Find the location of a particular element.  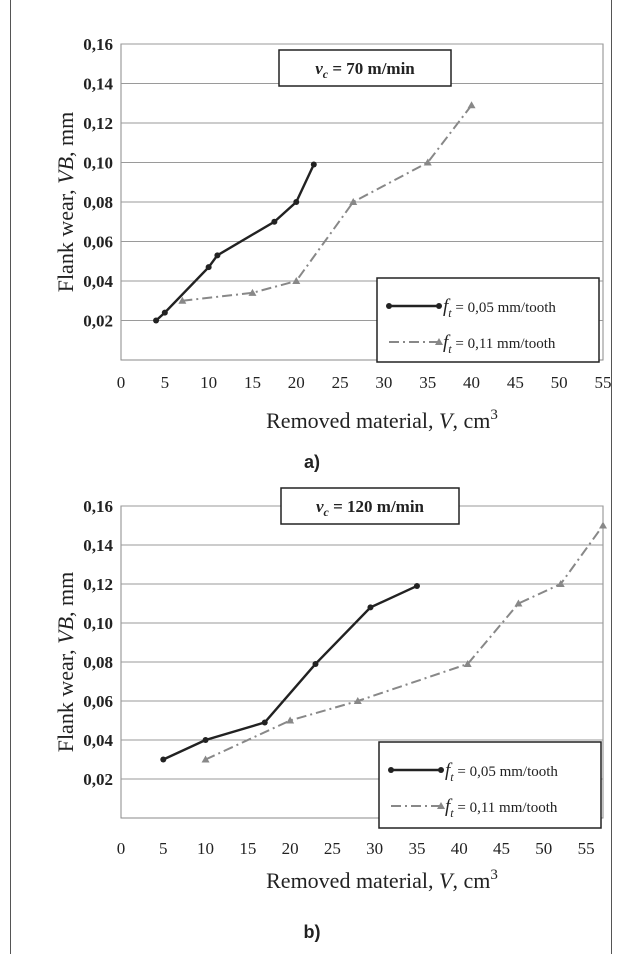

annotation-text: vc = 70 m/min is located at coordinates (365, 70).